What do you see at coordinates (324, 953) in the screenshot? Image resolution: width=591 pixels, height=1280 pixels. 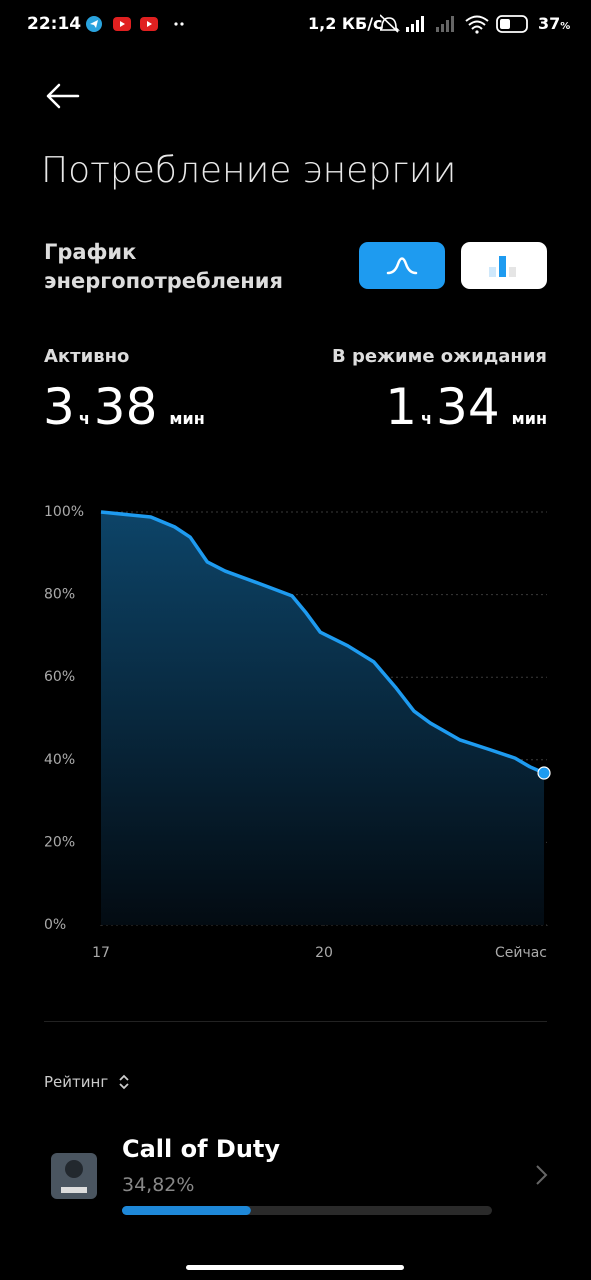 I see `x-tick-label: 20` at bounding box center [324, 953].